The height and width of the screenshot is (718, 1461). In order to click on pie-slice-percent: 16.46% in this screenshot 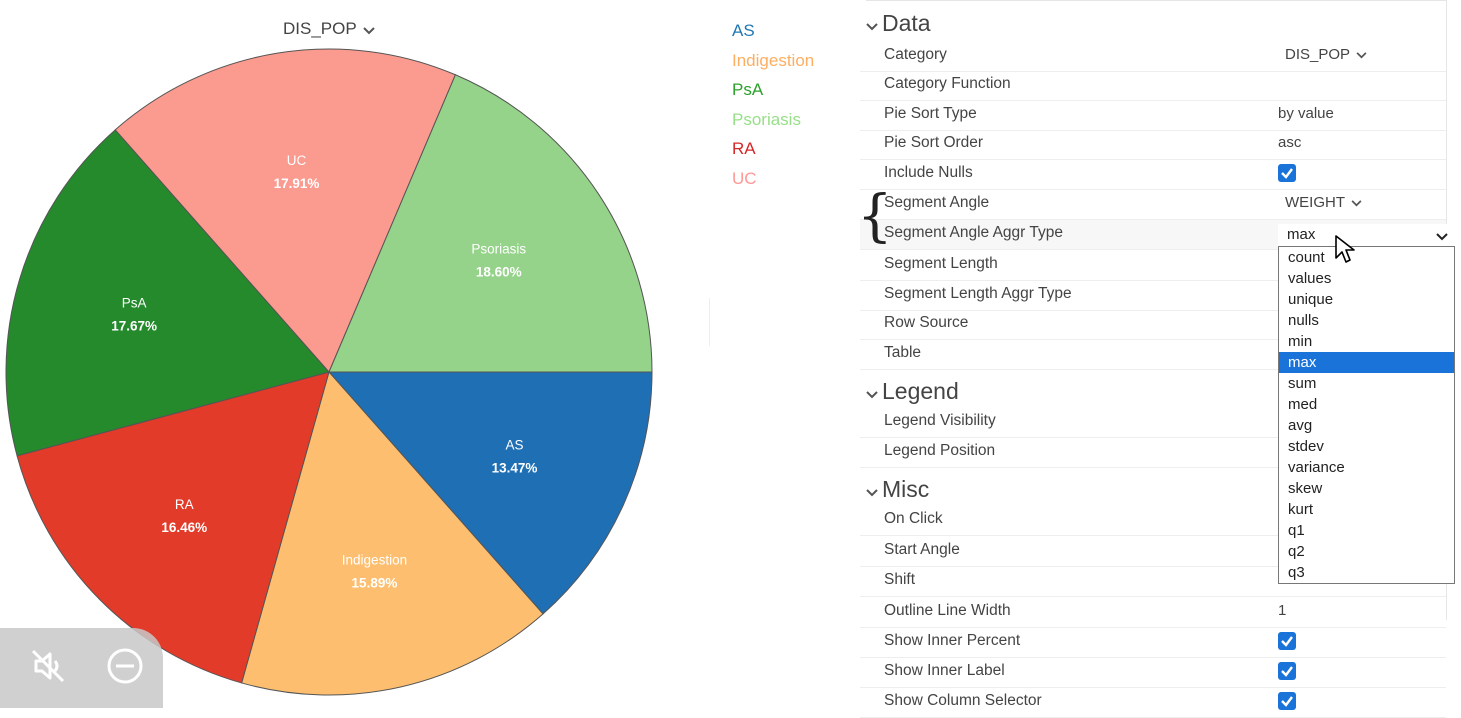, I will do `click(184, 527)`.